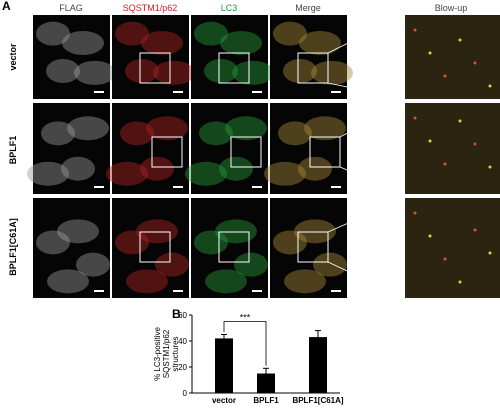 The width and height of the screenshot is (500, 411). What do you see at coordinates (451, 8) in the screenshot?
I see `column-header: Blow-up` at bounding box center [451, 8].